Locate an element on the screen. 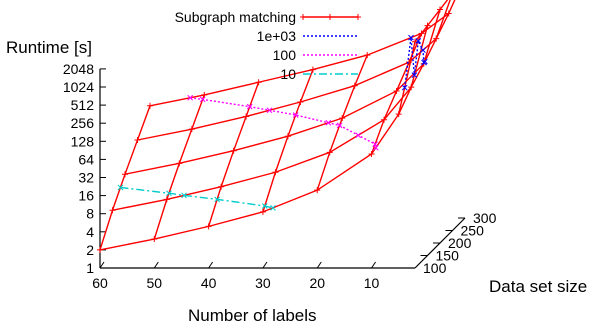 The image size is (611, 329). x-axis-label: Number of labels is located at coordinates (252, 315).